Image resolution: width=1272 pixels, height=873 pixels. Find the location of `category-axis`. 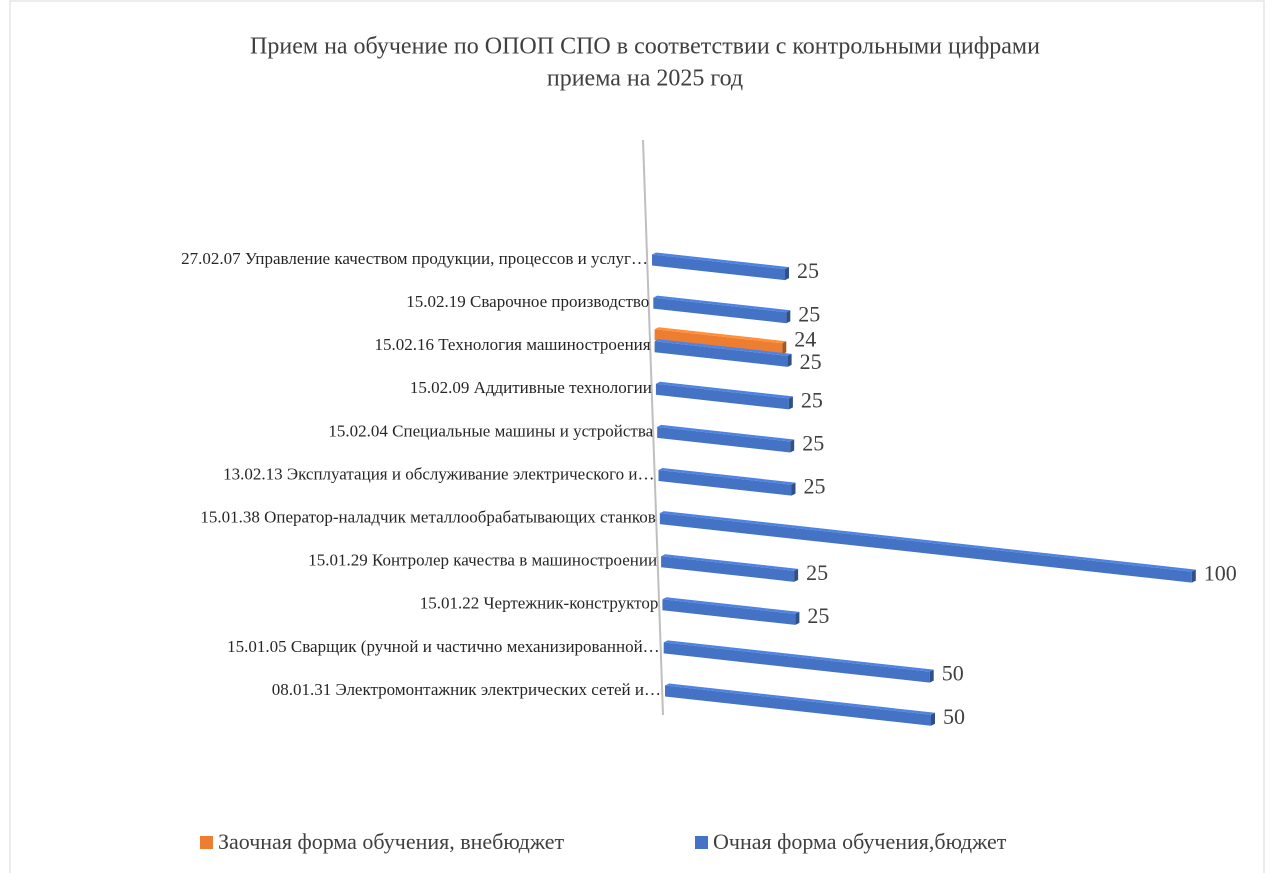

category-axis is located at coordinates (653, 427).